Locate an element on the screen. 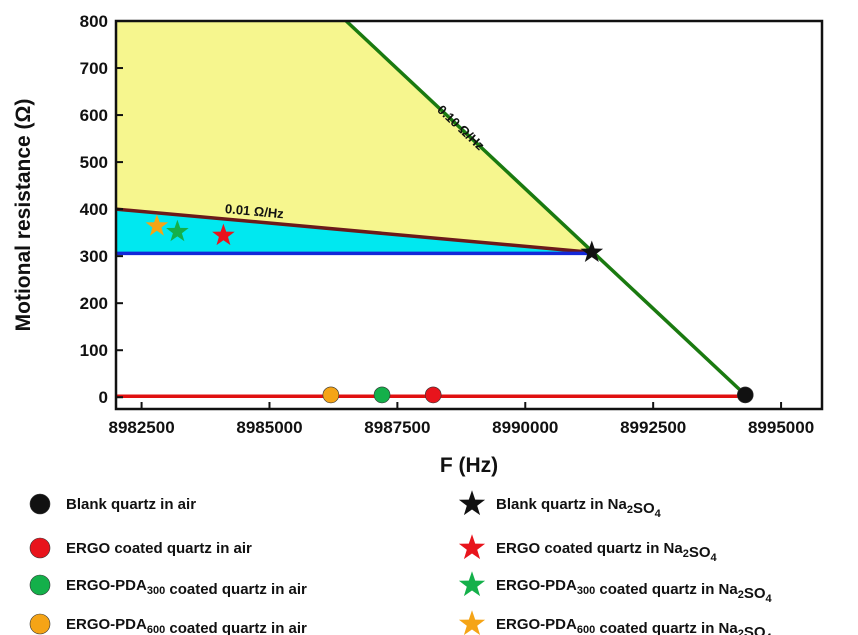  x-tick-label: 8982500 is located at coordinates (141, 427).